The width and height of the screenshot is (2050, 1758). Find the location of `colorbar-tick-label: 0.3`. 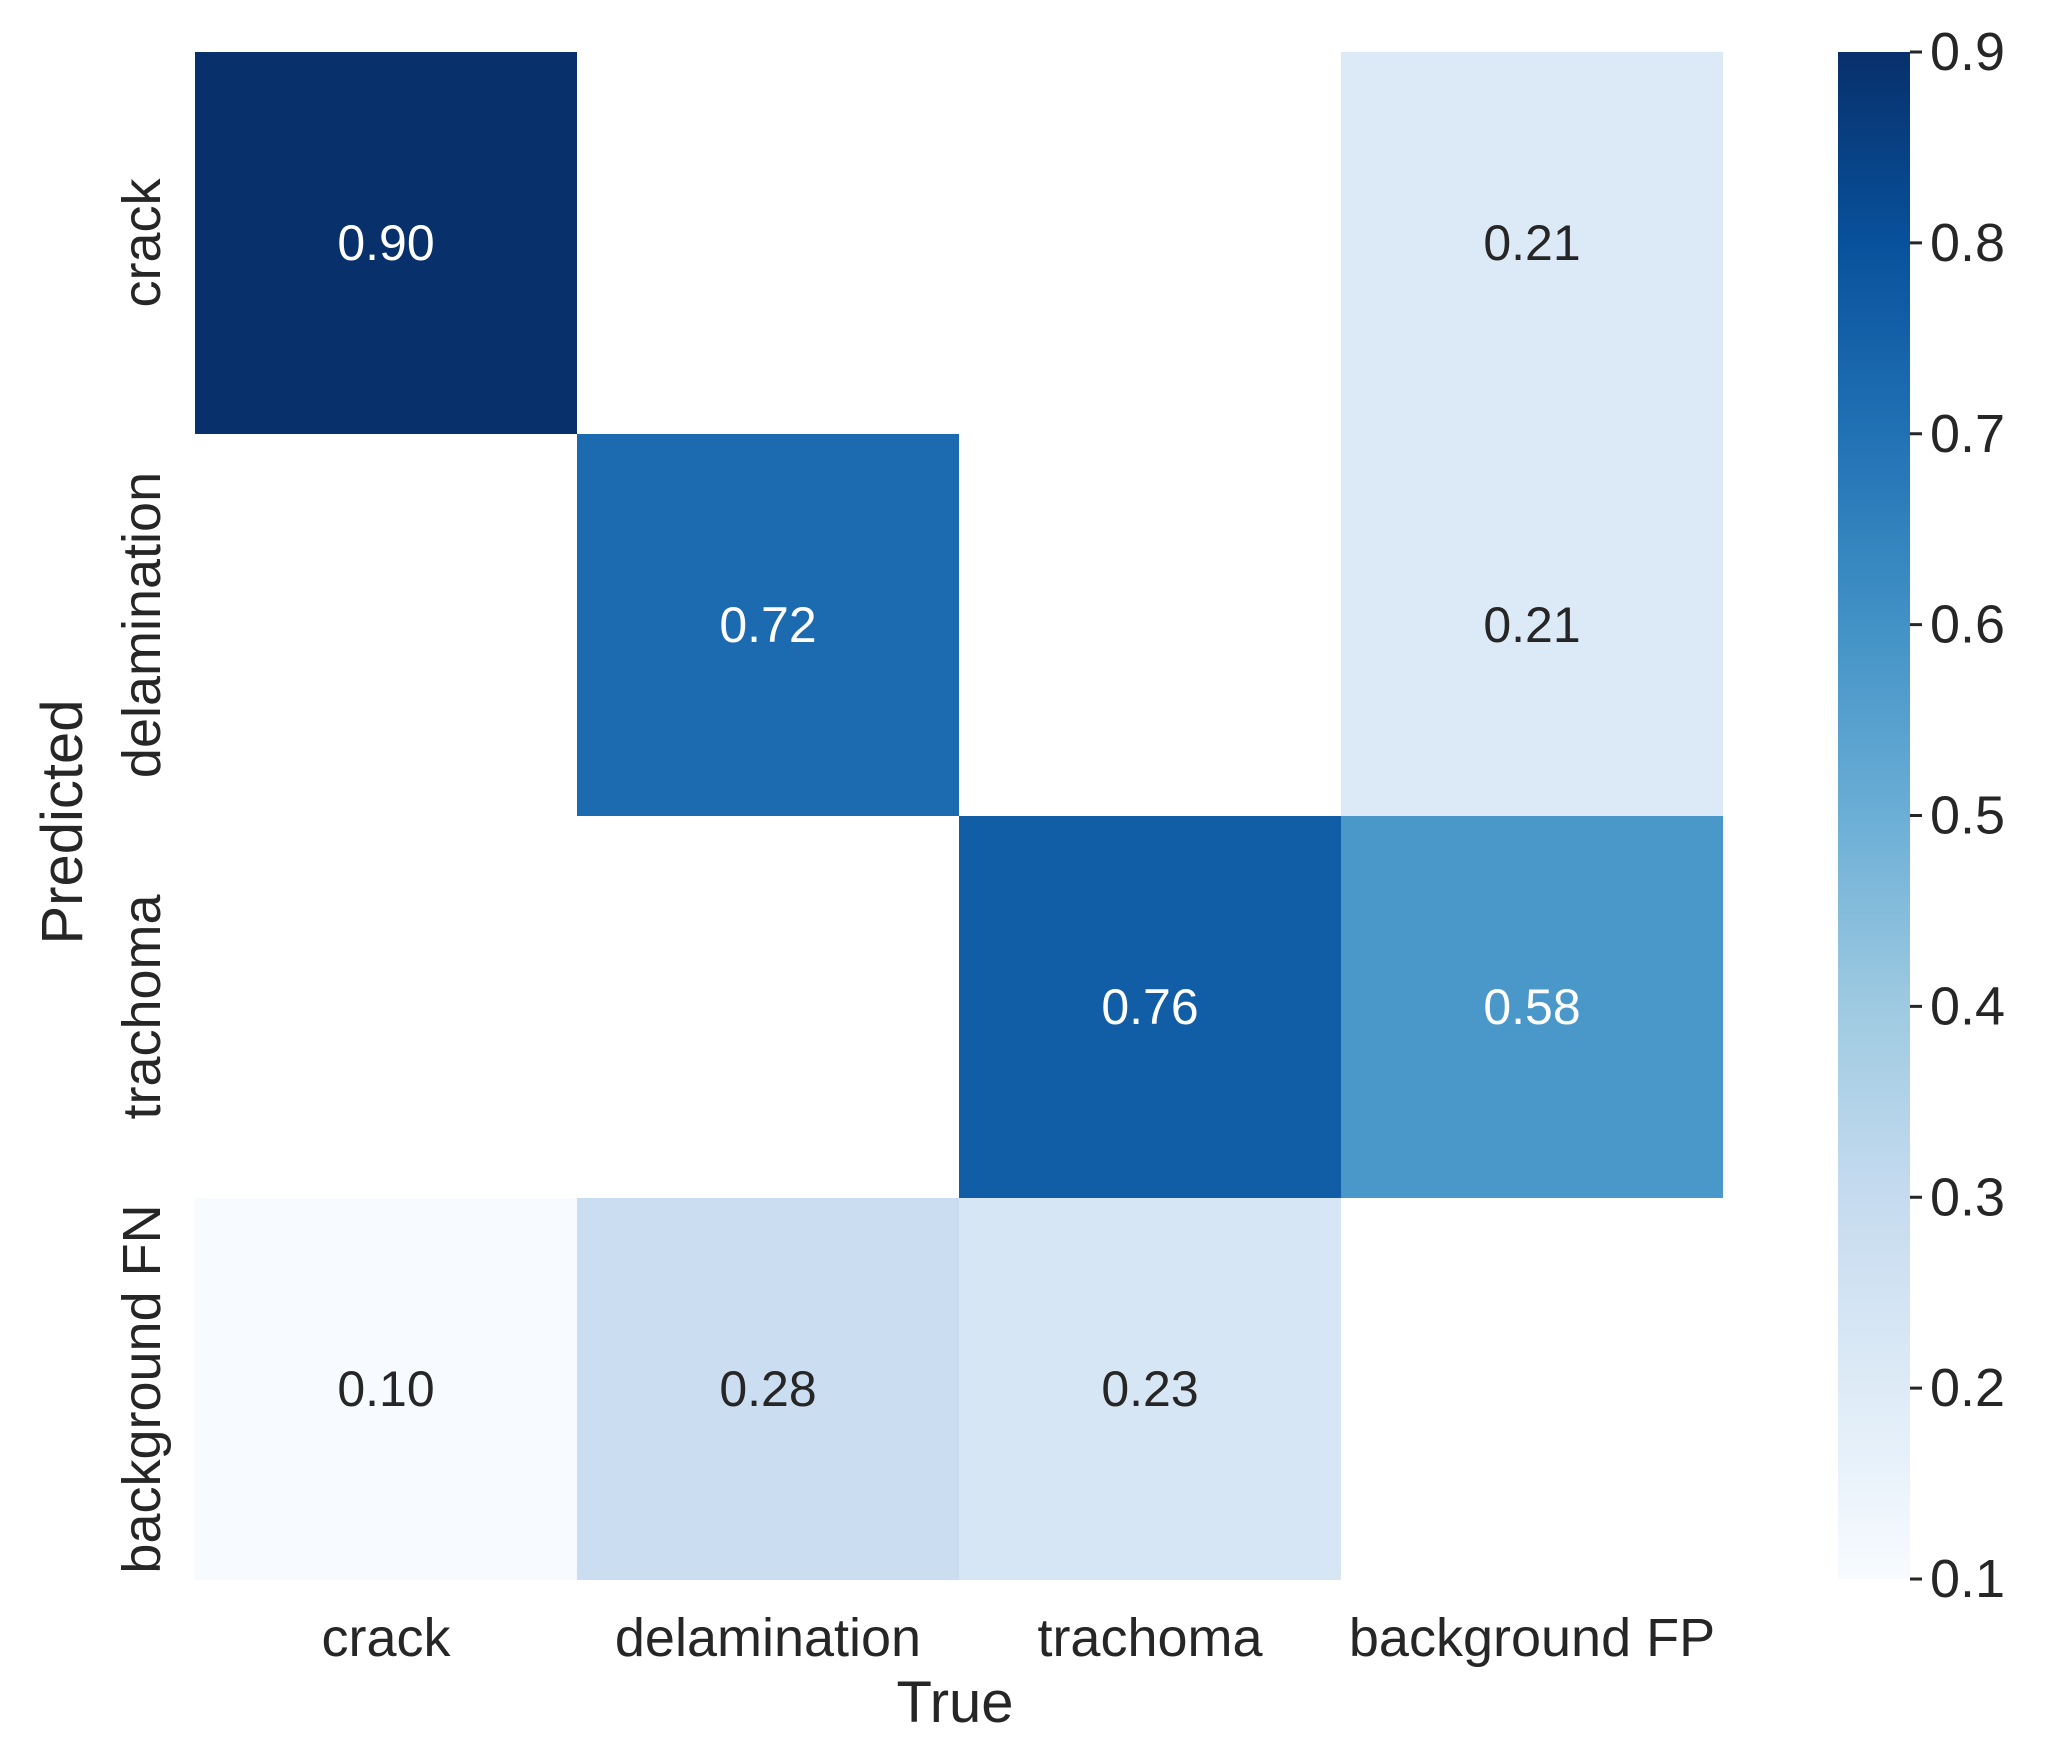

colorbar-tick-label: 0.3 is located at coordinates (1967, 1197).